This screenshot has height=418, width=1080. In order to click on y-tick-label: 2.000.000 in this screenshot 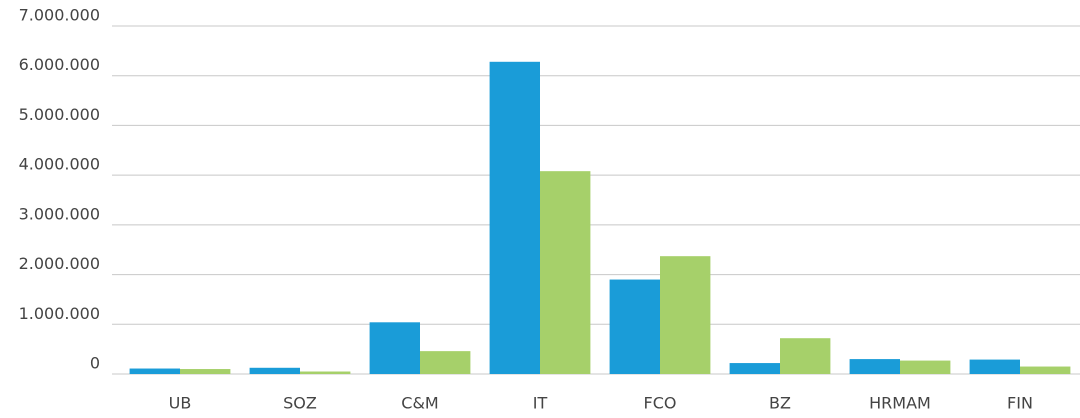, I will do `click(59, 263)`.